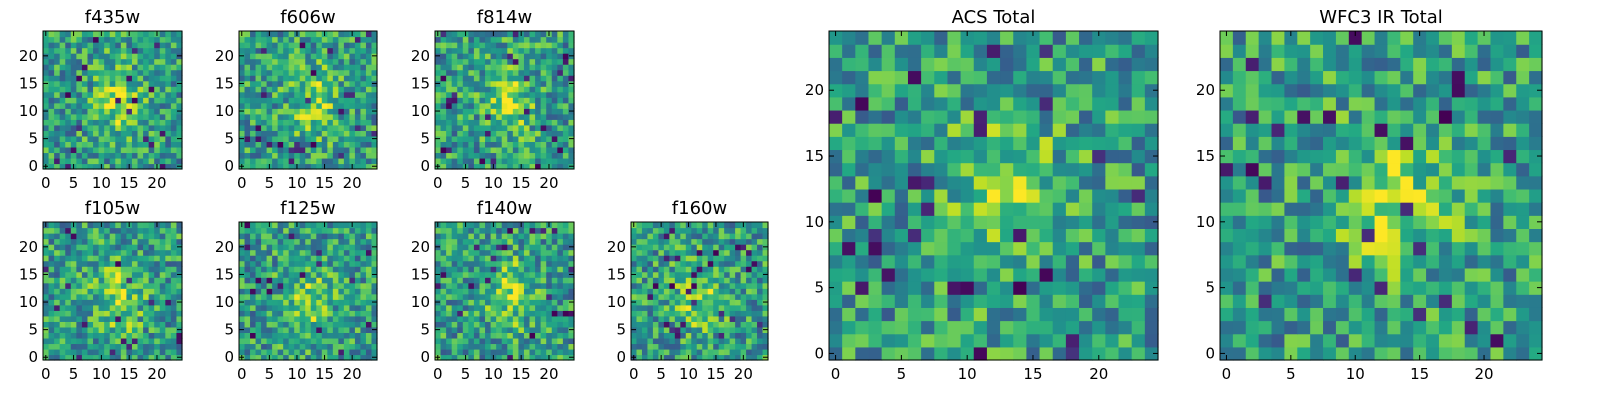 The width and height of the screenshot is (1600, 400). I want to click on y-tick-label: 15, so click(28, 274).